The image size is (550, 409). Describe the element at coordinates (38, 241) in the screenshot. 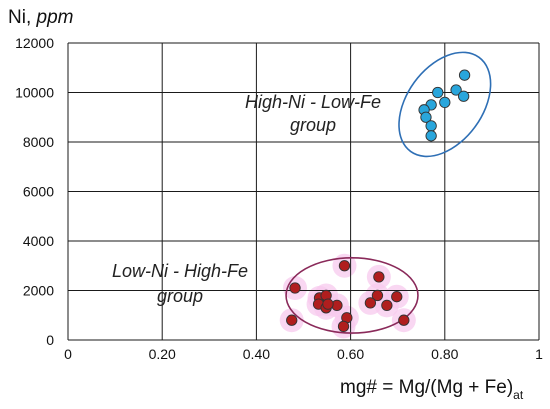

I see `y-tick-label: 4000` at that location.